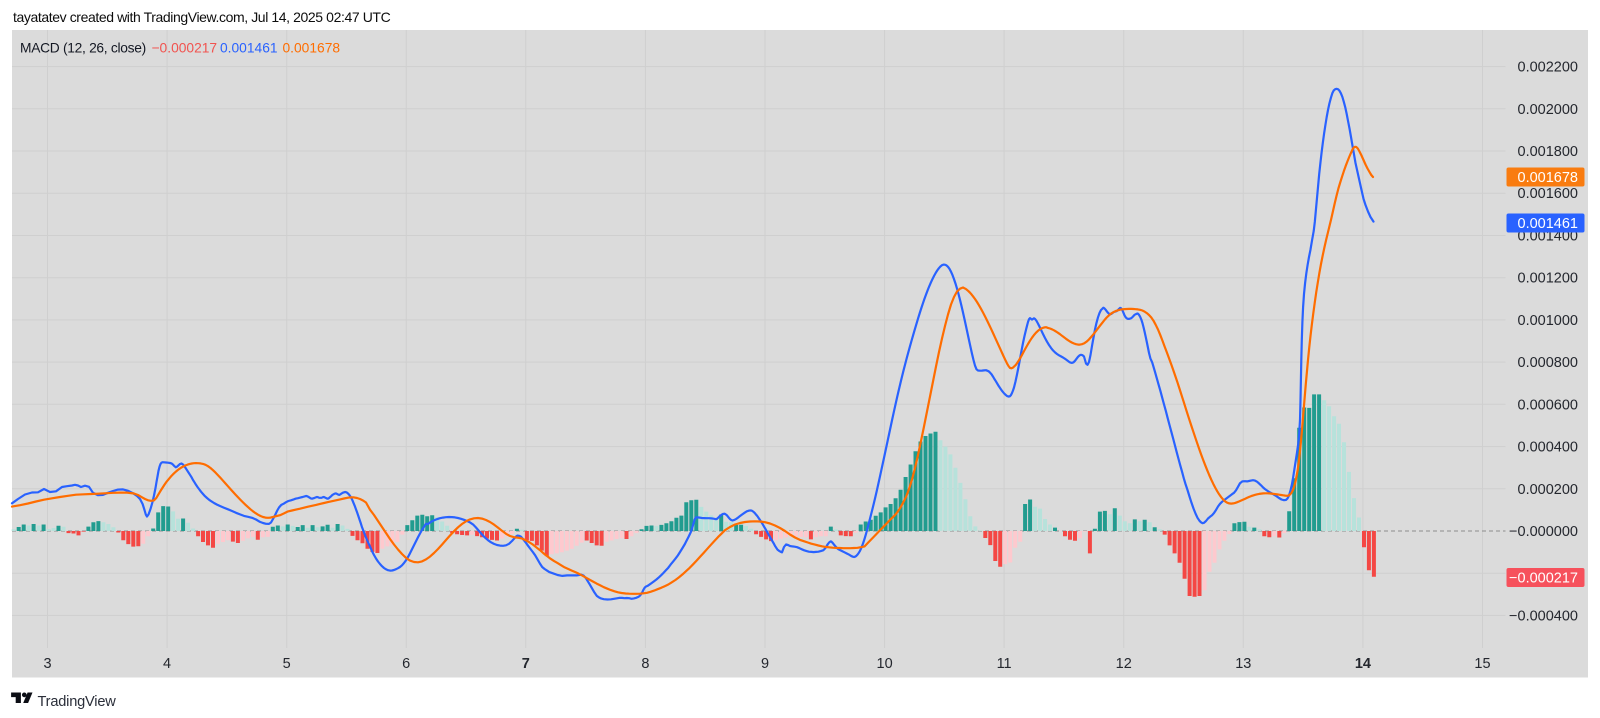 The width and height of the screenshot is (1600, 718). What do you see at coordinates (1543, 532) in the screenshot?
I see `svg-text: −0.000000` at bounding box center [1543, 532].